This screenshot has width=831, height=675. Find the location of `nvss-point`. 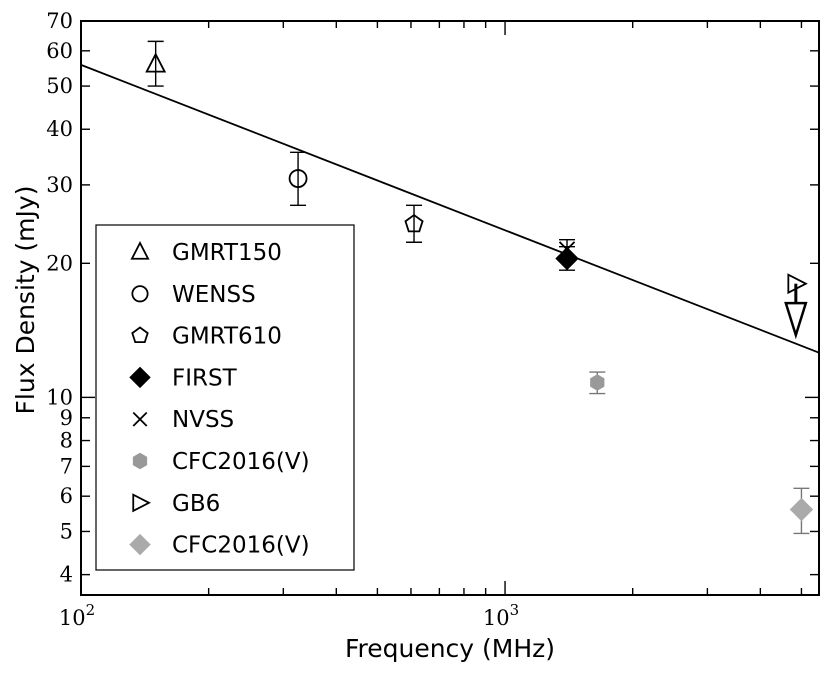

nvss-point is located at coordinates (567, 249).